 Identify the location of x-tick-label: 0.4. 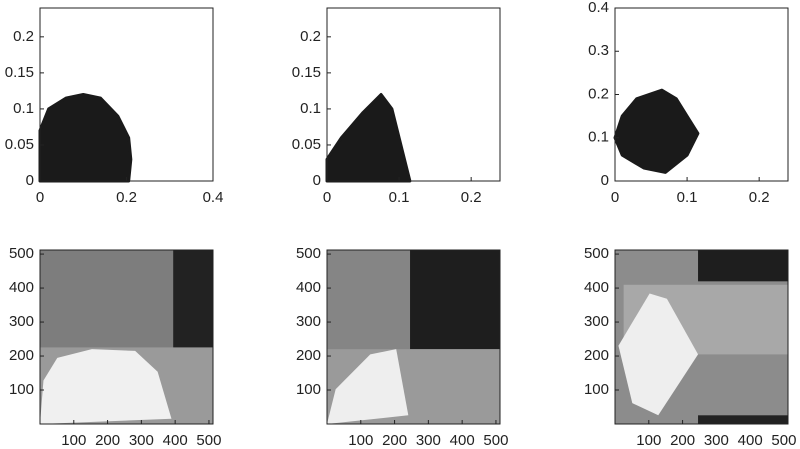
(213, 197).